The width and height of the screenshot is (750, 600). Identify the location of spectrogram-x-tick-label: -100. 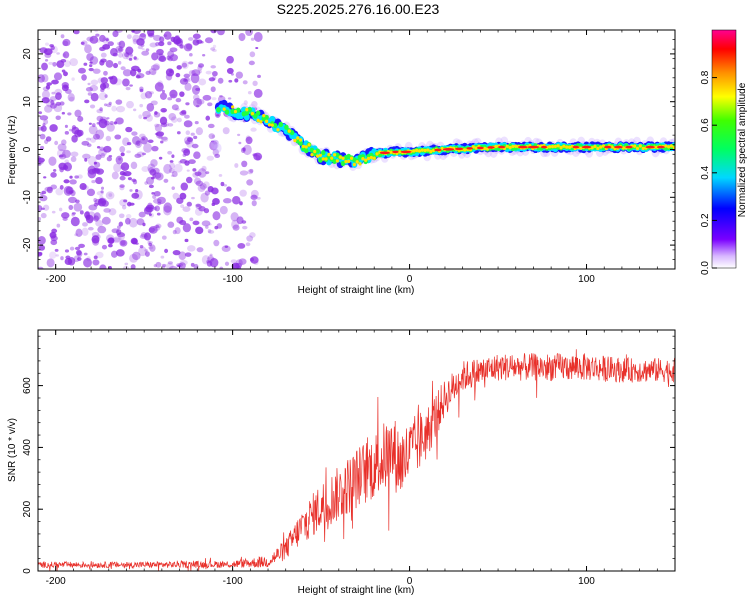
(233, 279).